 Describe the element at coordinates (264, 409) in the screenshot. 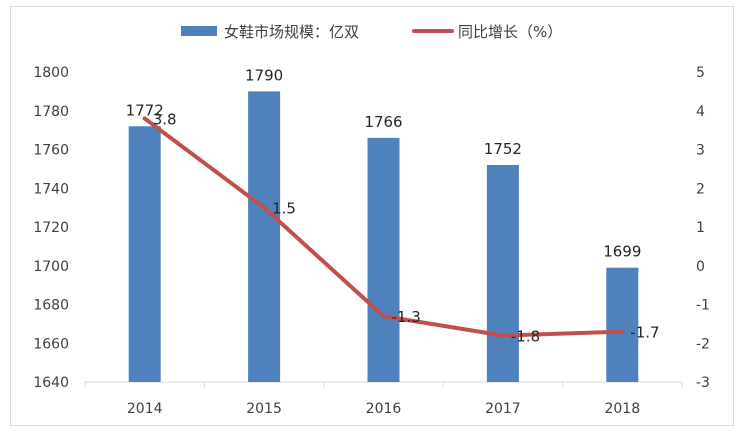

I see `x-tick-label: 2015` at that location.